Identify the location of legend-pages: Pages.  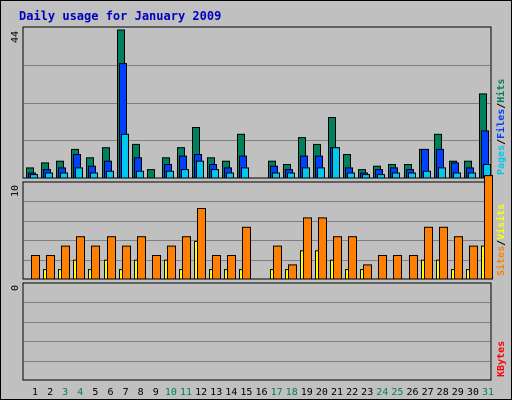
(501, 160).